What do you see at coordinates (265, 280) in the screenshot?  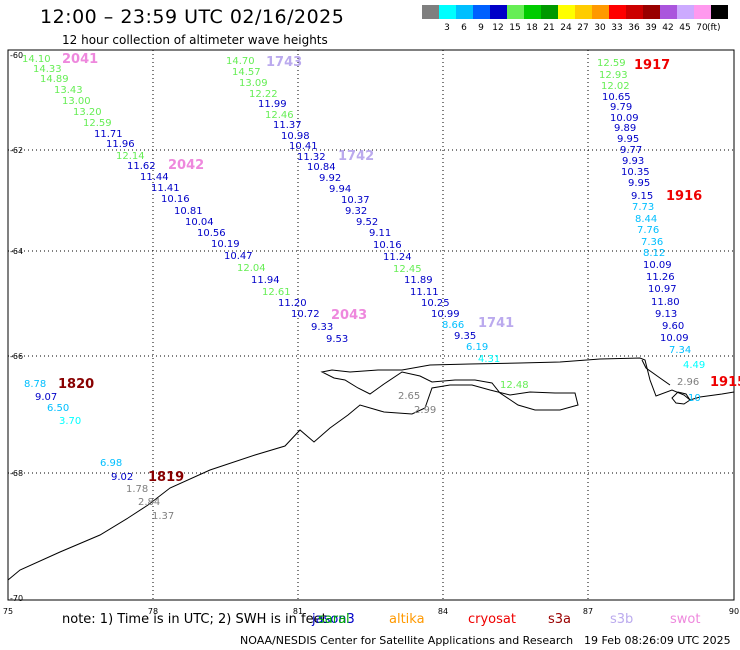 I see `wave-height-value: 11.94` at bounding box center [265, 280].